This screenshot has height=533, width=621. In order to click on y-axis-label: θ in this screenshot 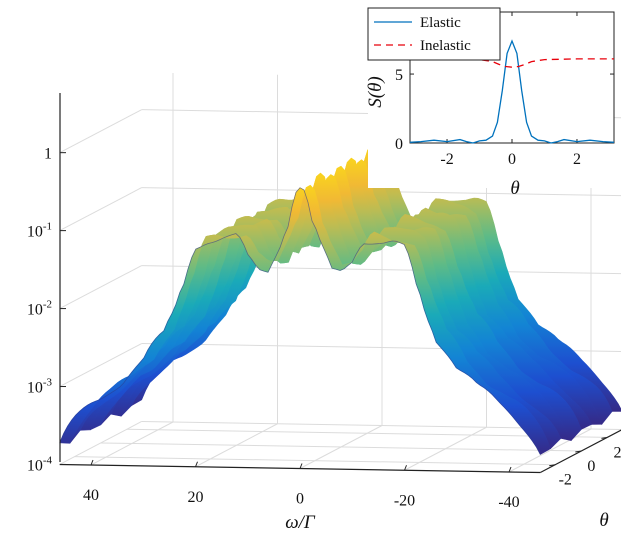, I will do `click(603, 520)`.